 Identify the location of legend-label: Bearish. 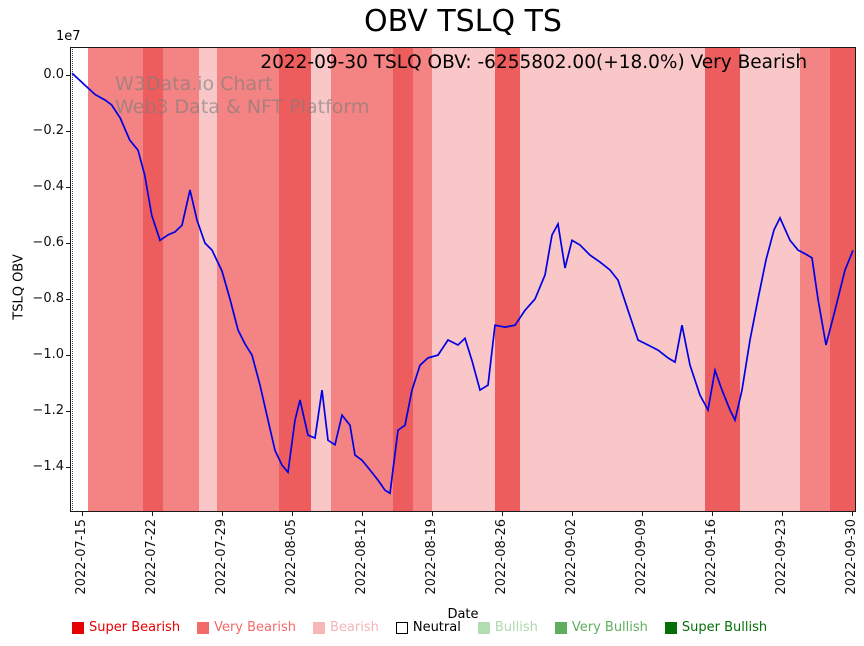
(354, 627).